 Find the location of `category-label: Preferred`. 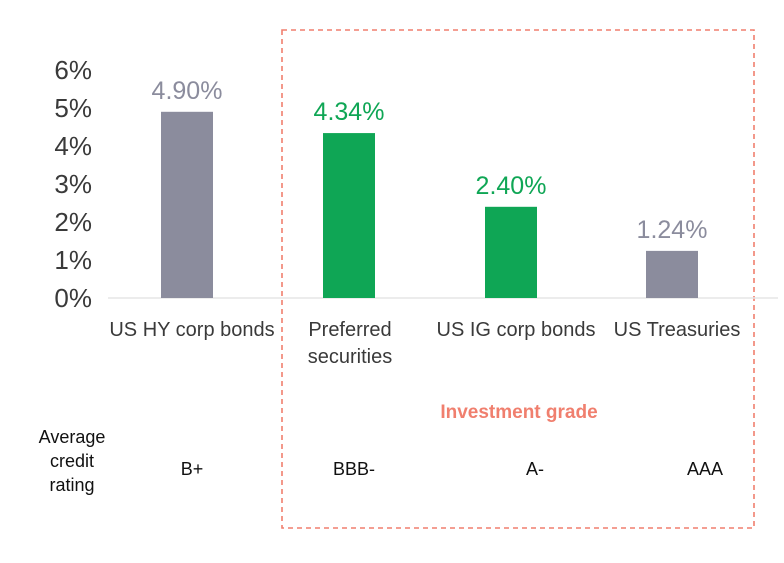

category-label: Preferred is located at coordinates (349, 330).